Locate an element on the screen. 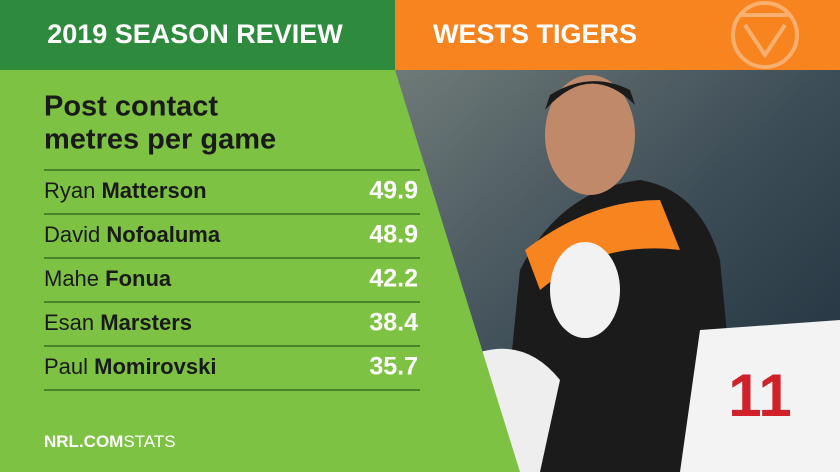 The height and width of the screenshot is (472, 840). last-name: Nofoaluma is located at coordinates (163, 234).